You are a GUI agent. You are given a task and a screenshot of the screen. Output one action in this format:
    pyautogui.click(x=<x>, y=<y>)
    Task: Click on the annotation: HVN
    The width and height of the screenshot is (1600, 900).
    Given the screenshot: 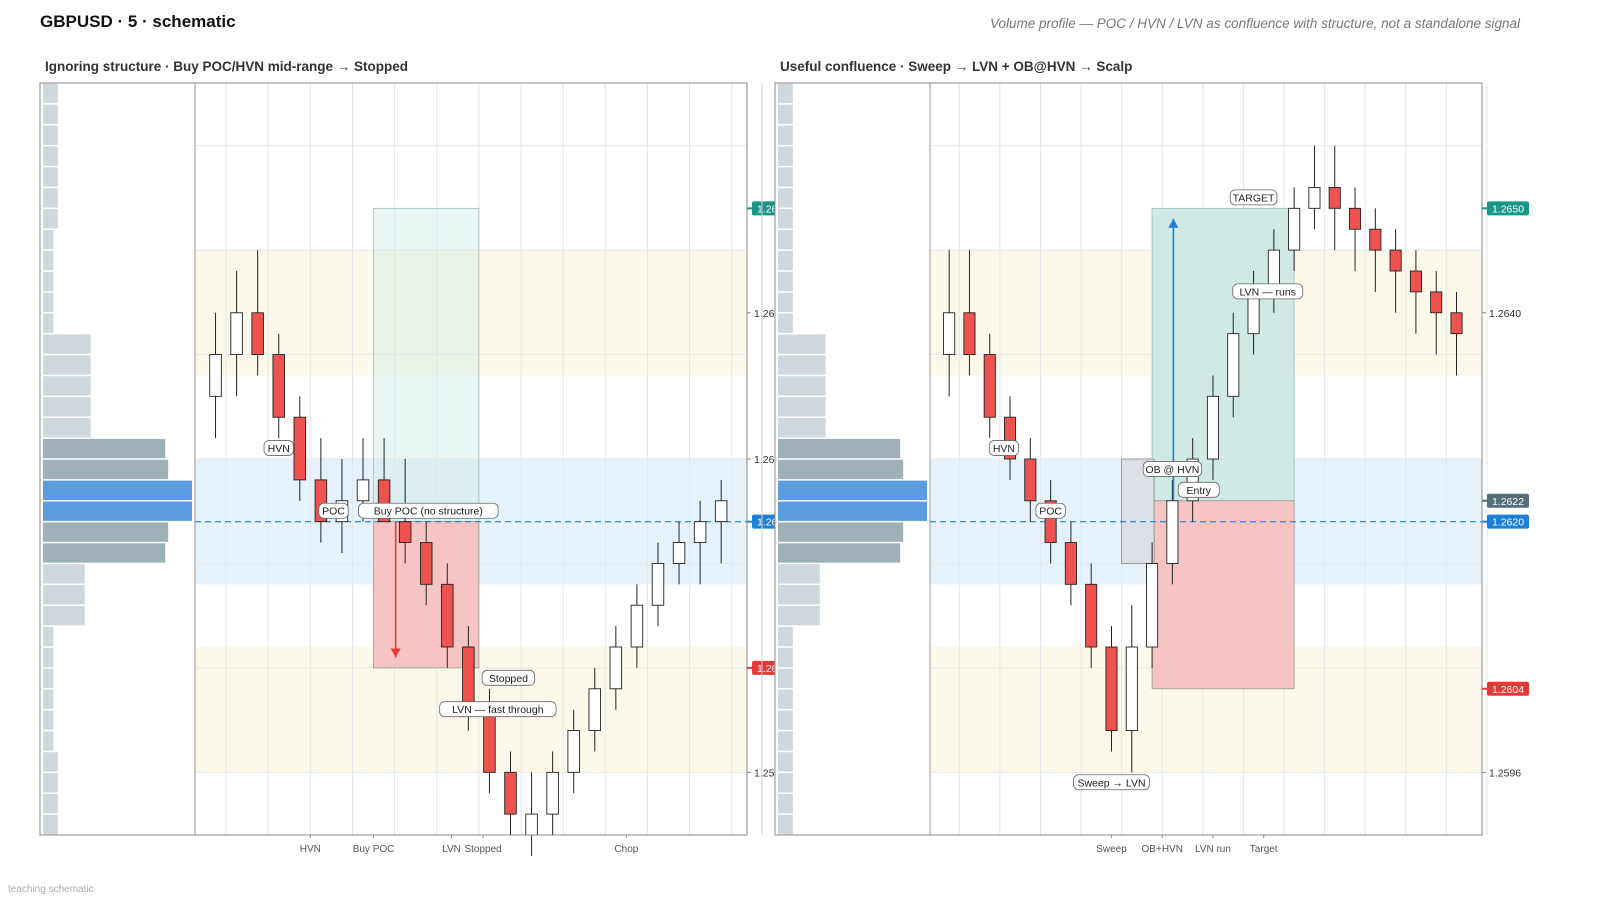 What is the action you would take?
    pyautogui.click(x=278, y=448)
    